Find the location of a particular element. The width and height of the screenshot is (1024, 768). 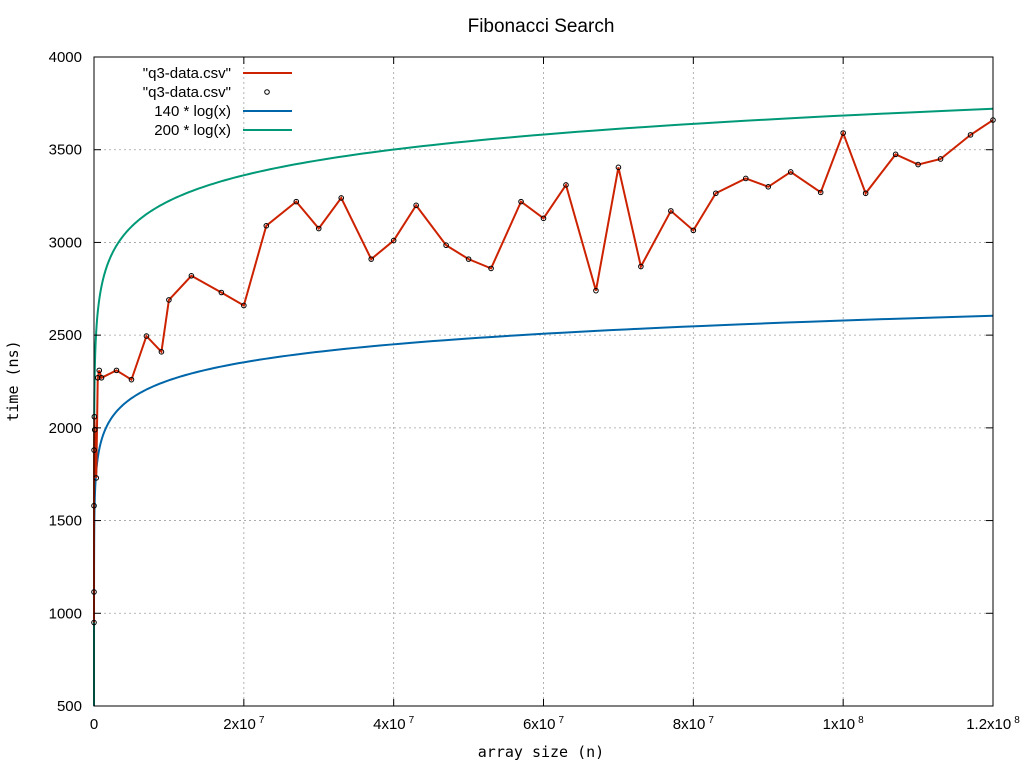

y-tick-label: 1000 is located at coordinates (65, 613).